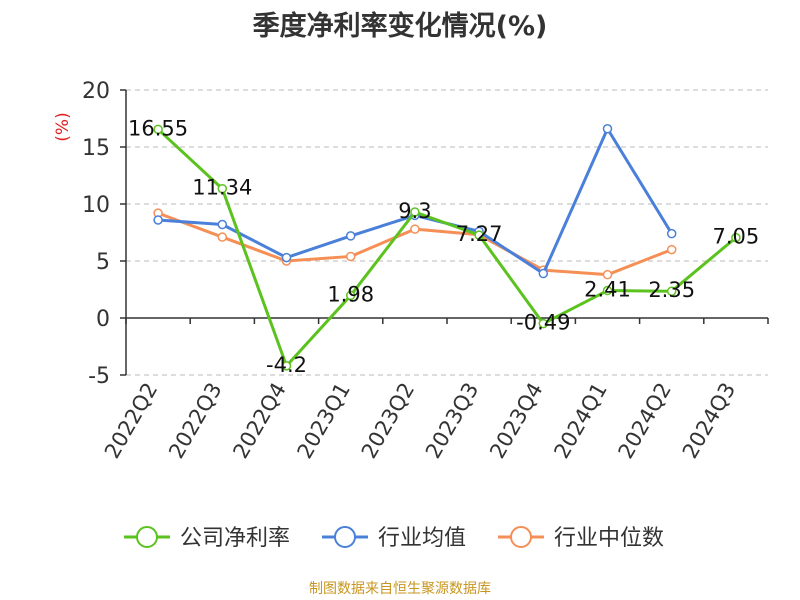 This screenshot has height=600, width=800. I want to click on x-tick-label: 2023Q1, so click(324, 421).